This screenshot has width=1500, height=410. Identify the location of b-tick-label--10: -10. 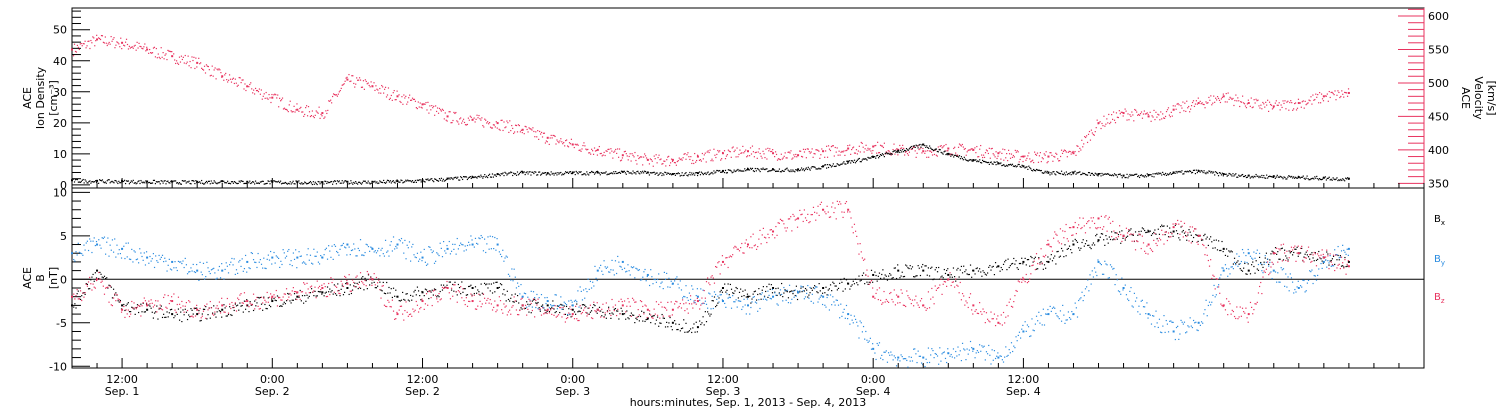
(58, 366).